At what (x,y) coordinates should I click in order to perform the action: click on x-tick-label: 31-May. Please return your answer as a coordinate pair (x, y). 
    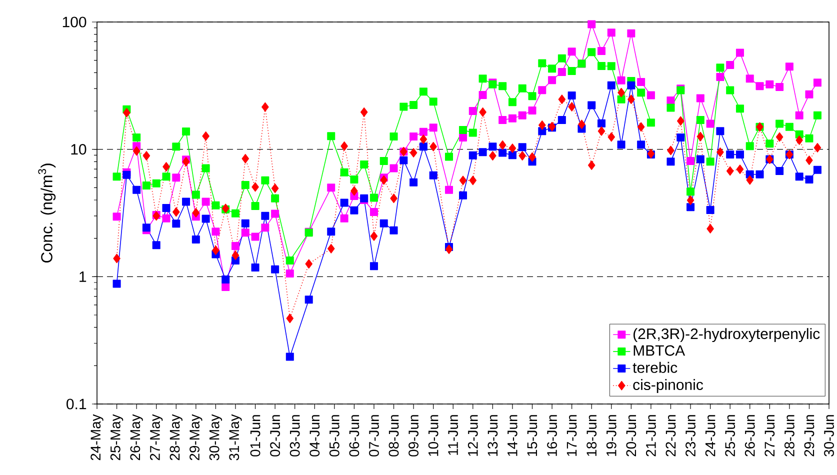
    Looking at the image, I should click on (235, 437).